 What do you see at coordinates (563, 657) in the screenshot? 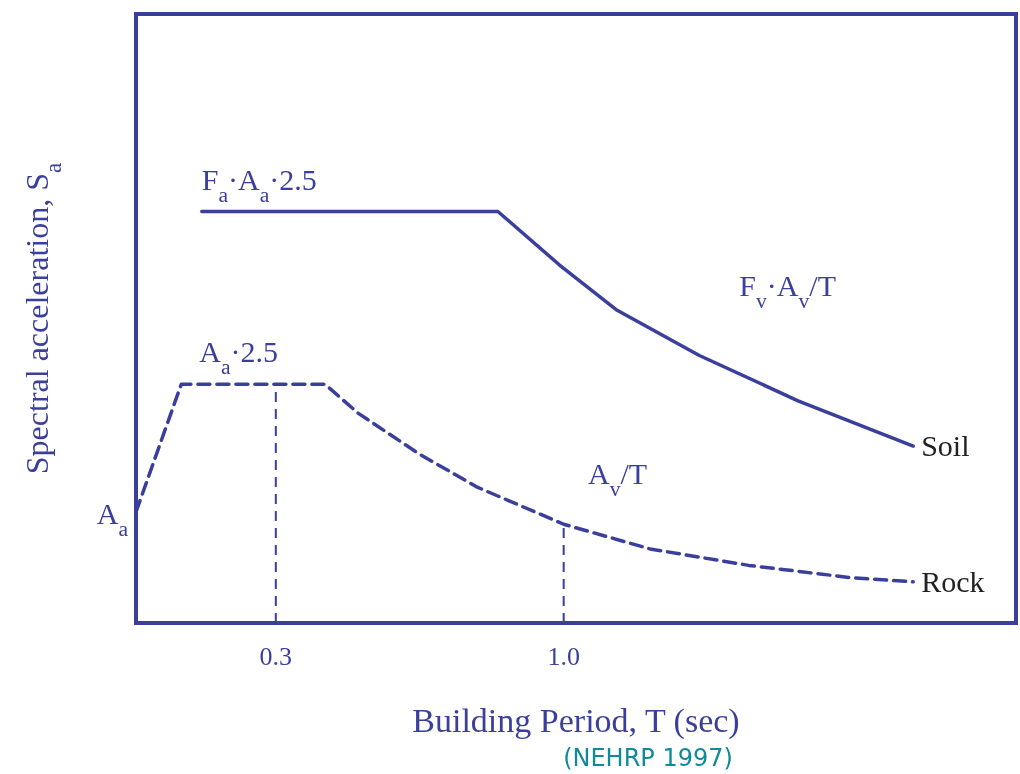
I see `x-tick-label: 1.0` at bounding box center [563, 657].